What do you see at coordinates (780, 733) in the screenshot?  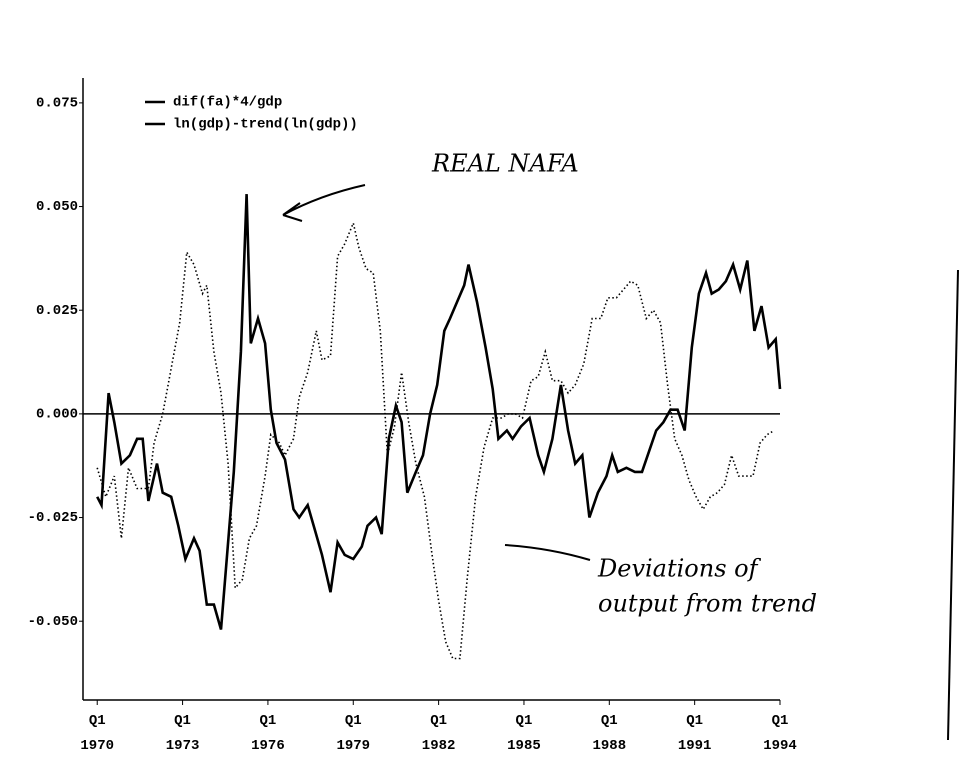 I see `x-tick-label: Q1 1994` at bounding box center [780, 733].